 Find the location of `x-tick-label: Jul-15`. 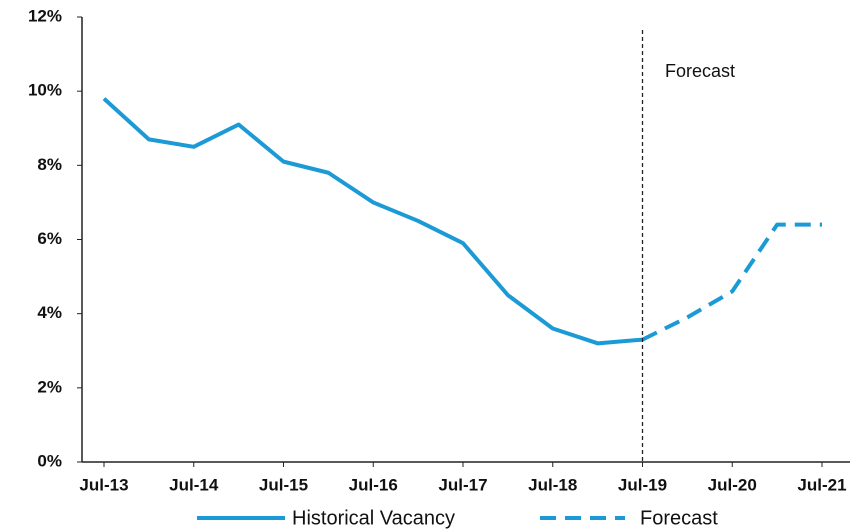

x-tick-label: Jul-15 is located at coordinates (283, 484).